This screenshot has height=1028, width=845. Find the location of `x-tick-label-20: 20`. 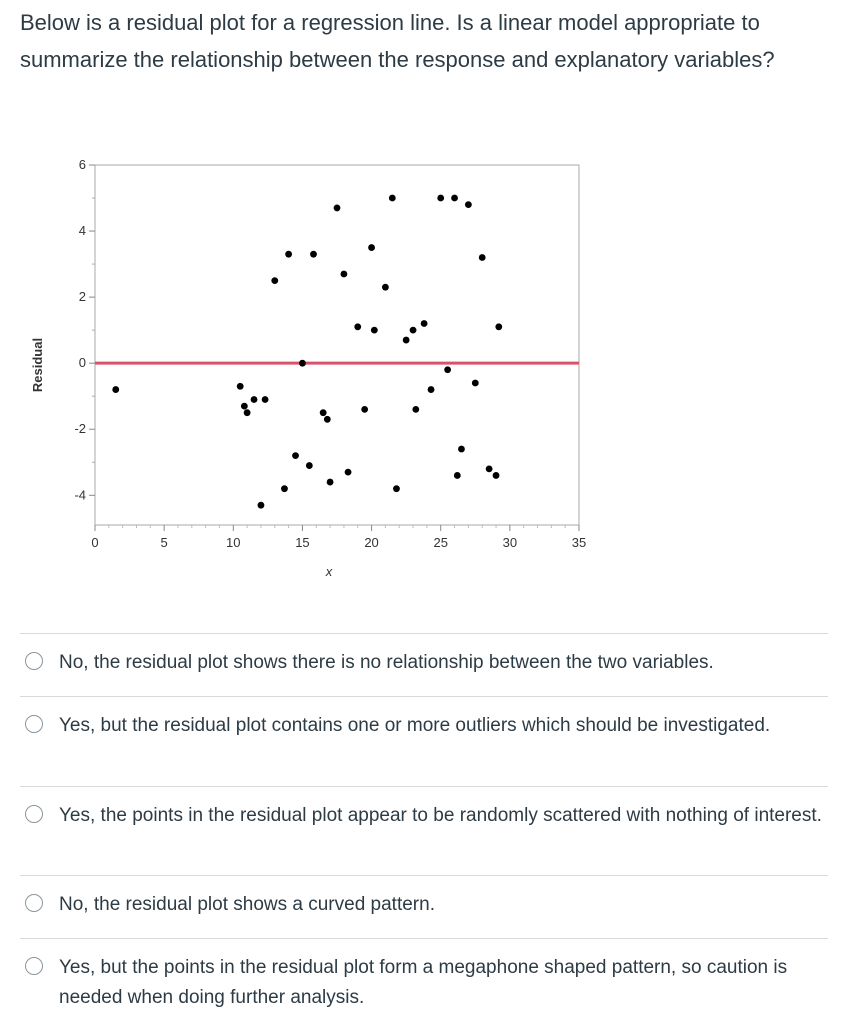

x-tick-label-20: 20 is located at coordinates (371, 542).